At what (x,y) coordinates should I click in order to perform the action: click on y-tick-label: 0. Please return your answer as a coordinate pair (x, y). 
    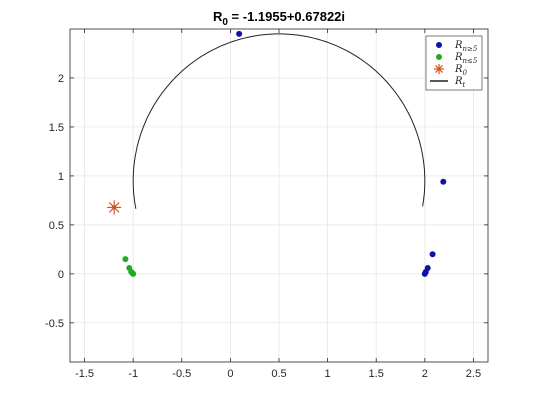
    Looking at the image, I should click on (61, 275).